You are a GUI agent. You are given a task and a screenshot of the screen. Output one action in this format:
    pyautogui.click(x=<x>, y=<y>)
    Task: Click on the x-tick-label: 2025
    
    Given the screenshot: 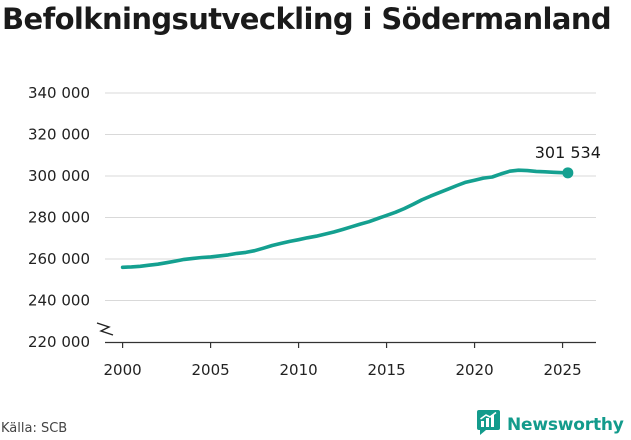 What is the action you would take?
    pyautogui.click(x=562, y=370)
    